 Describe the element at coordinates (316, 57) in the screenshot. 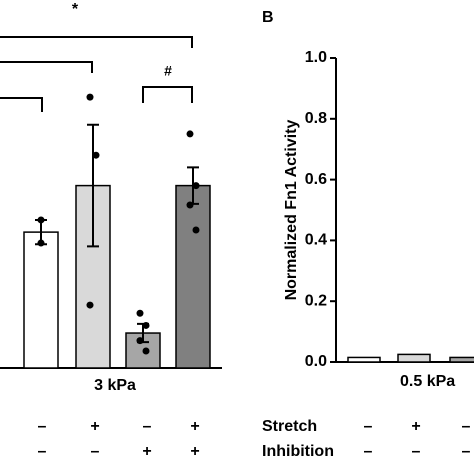

I see `y-tick-label: 1.0` at that location.